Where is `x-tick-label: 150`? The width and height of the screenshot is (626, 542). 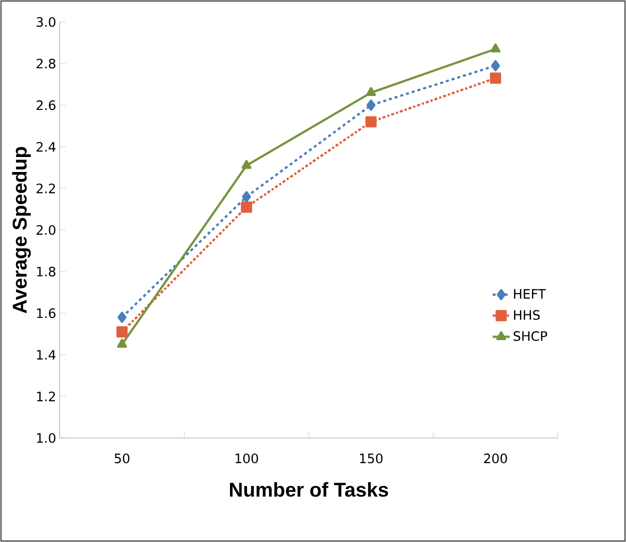
x-tick-label: 150 is located at coordinates (371, 459).